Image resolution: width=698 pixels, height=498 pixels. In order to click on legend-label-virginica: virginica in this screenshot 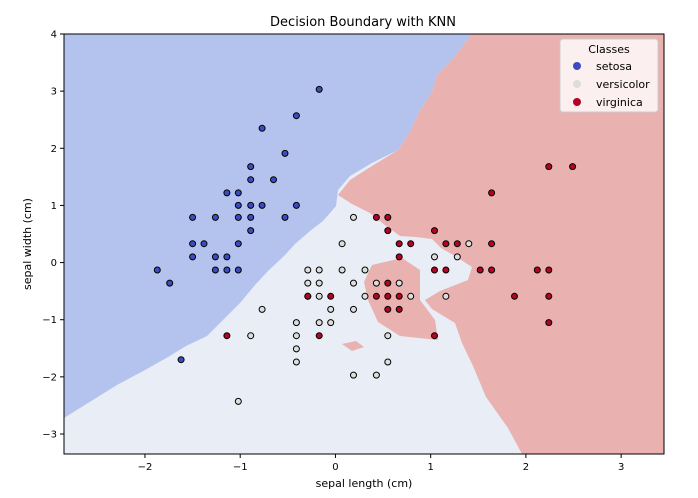, I will do `click(619, 102)`.